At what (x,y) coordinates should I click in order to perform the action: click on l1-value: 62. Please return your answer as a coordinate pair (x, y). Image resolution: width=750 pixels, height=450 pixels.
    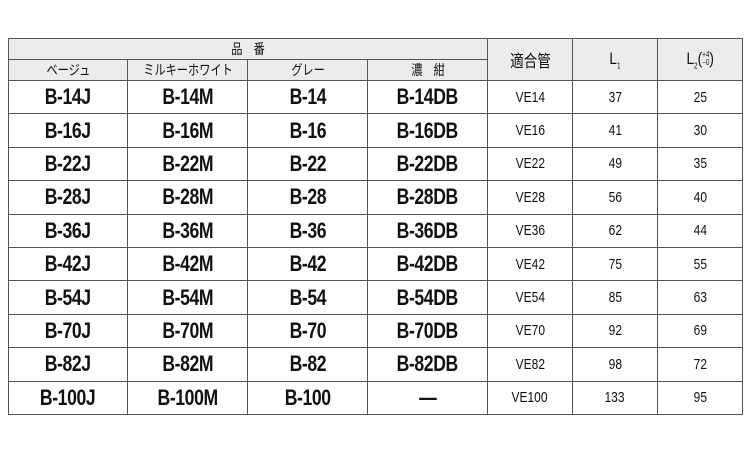
    Looking at the image, I should click on (615, 230).